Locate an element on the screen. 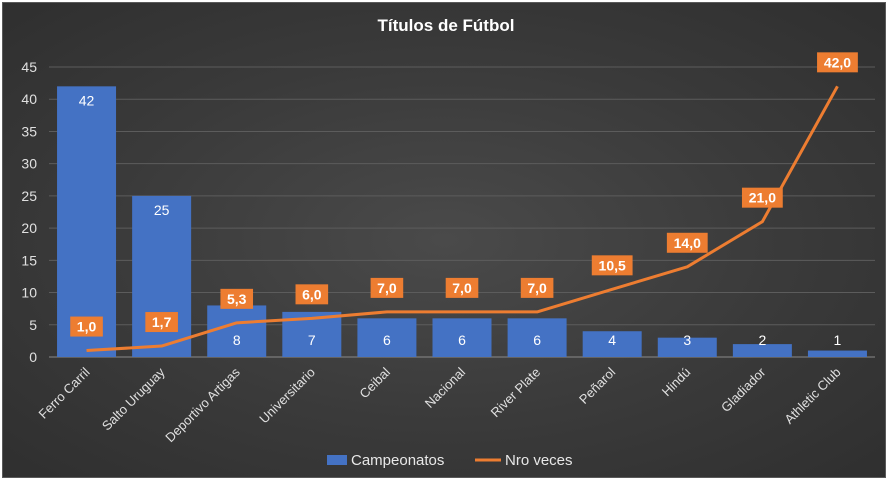  x-tick-label: Peñarol is located at coordinates (597, 385).